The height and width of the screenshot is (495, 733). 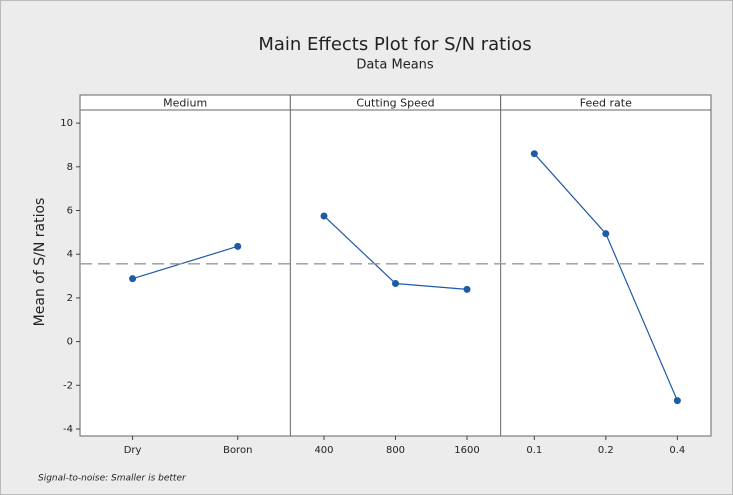 I want to click on panel-header, so click(x=606, y=102).